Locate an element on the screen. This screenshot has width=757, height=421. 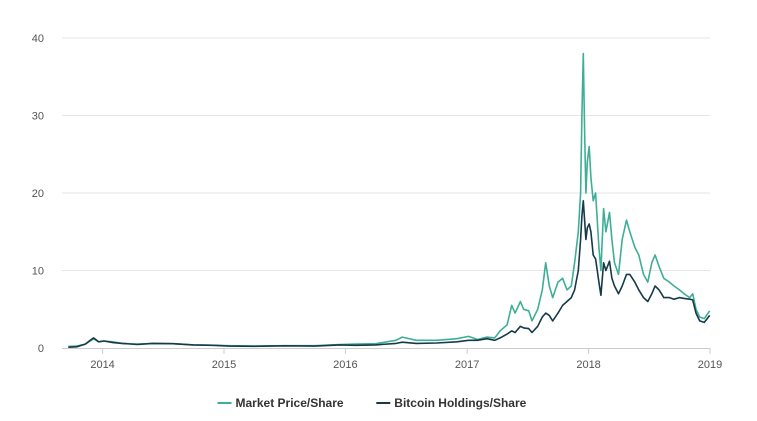
x-axis: 2014 2015 2016 2017 2018 2019 is located at coordinates (392, 359).